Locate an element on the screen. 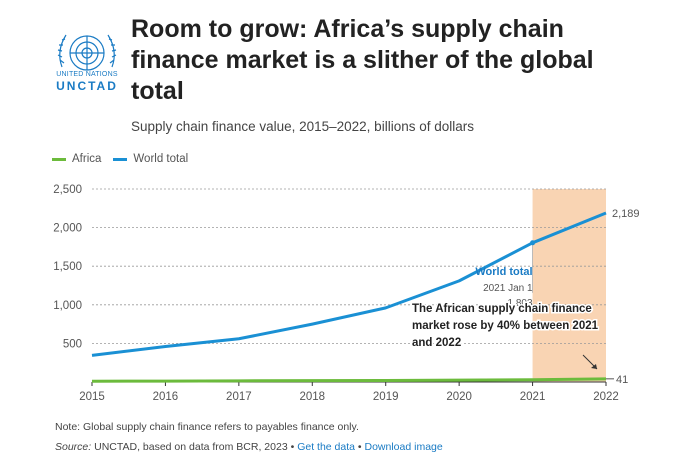 The image size is (696, 464). legend-item-world: World total is located at coordinates (150, 159).